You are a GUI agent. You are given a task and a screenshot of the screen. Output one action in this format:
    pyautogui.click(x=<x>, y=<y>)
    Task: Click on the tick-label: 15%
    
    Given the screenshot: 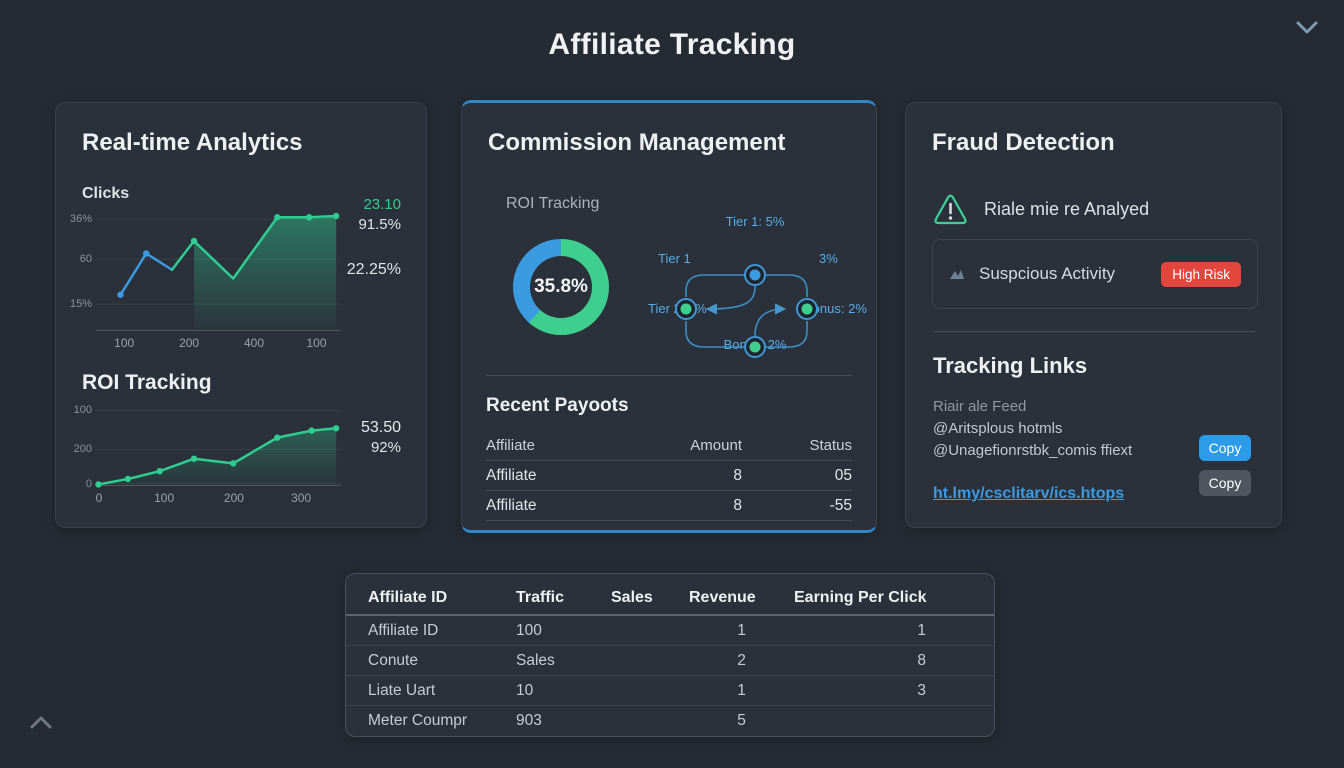 What is the action you would take?
    pyautogui.click(x=80, y=304)
    